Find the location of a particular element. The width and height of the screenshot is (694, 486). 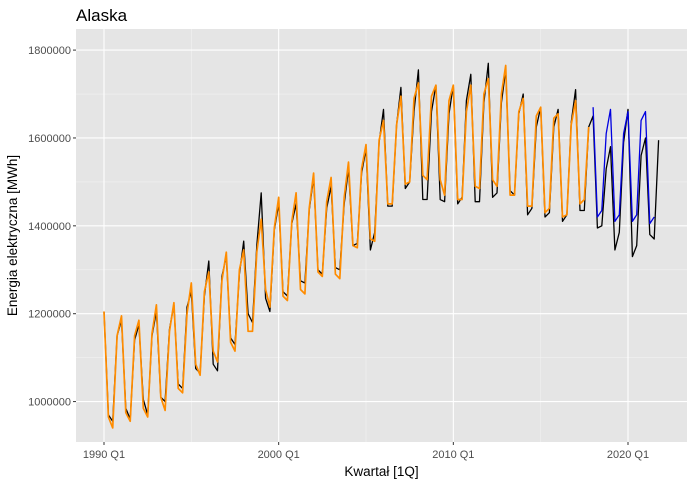

series-line-blue is located at coordinates (623, 166).